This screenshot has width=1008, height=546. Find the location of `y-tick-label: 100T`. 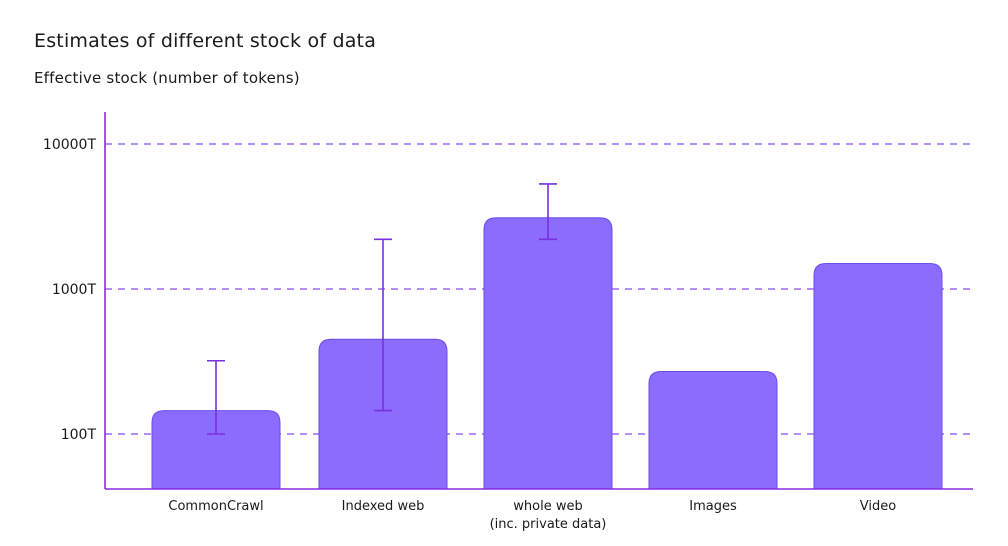

y-tick-label: 100T is located at coordinates (79, 435).